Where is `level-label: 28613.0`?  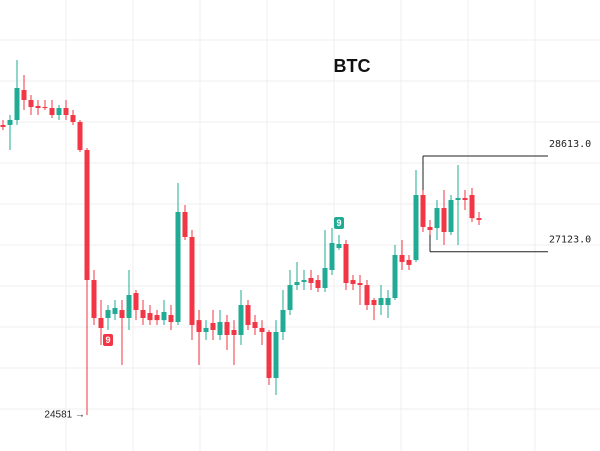 level-label: 28613.0 is located at coordinates (570, 144).